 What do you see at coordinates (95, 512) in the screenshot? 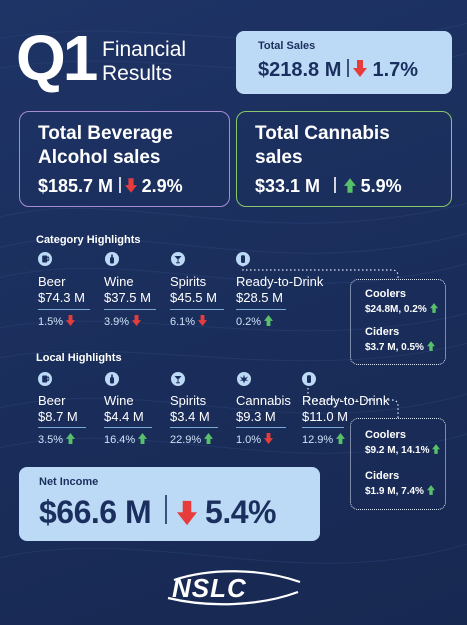
I see `net-income-value: $66.6 M` at bounding box center [95, 512].